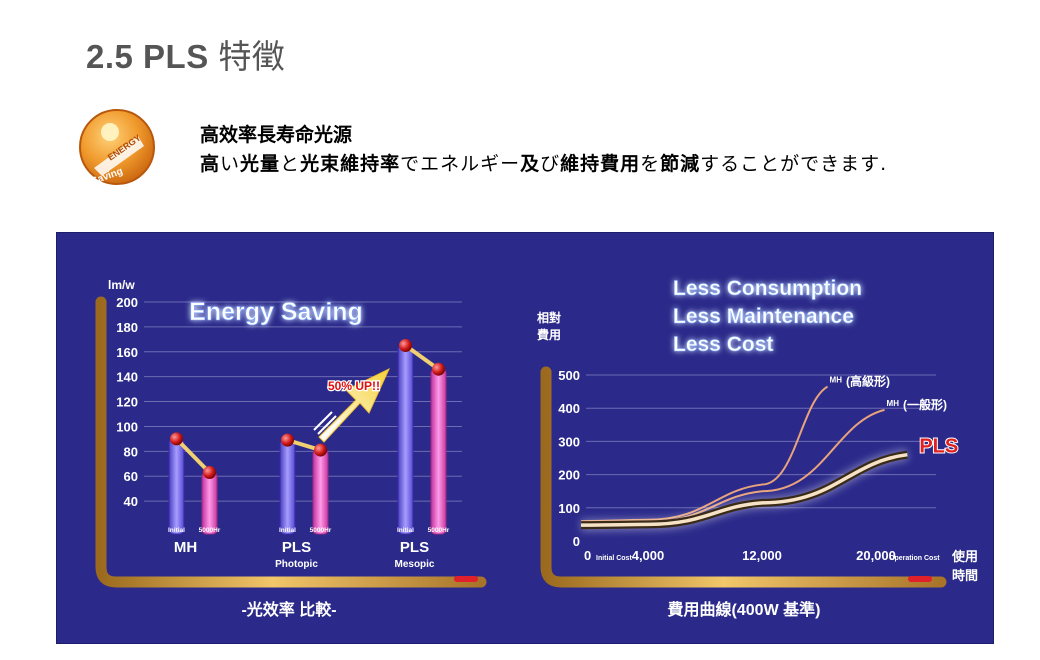 The width and height of the screenshot is (1040, 660). Describe the element at coordinates (350, 164) in the screenshot. I see `headline-2-part: 光束維持率` at that location.